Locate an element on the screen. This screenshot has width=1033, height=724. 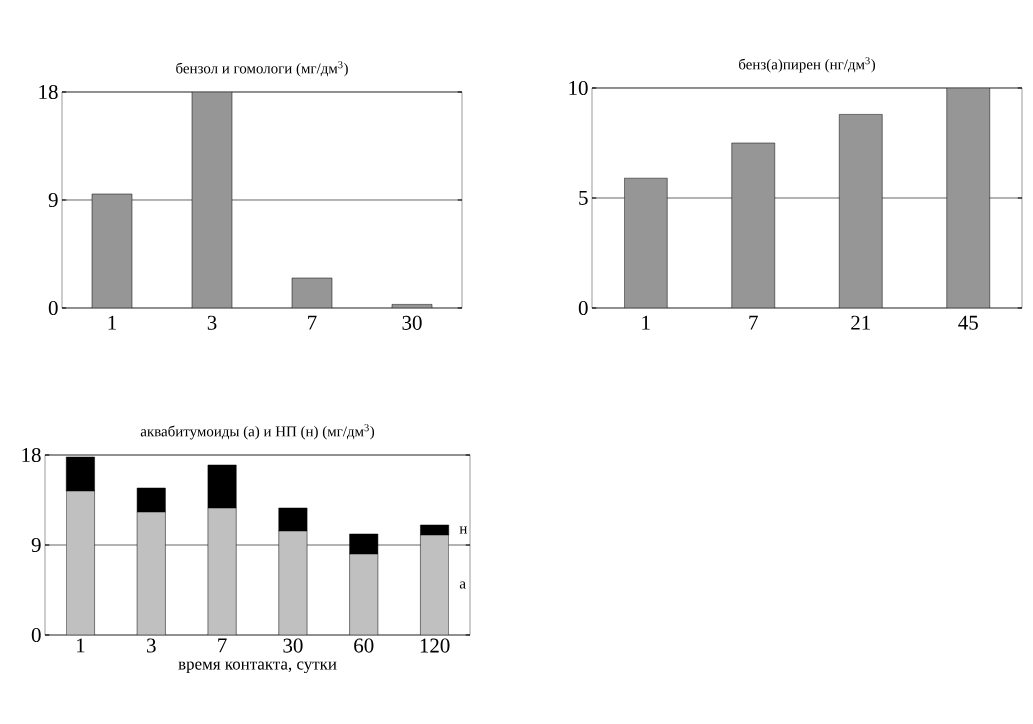
x-tick-label: 60 is located at coordinates (364, 645).